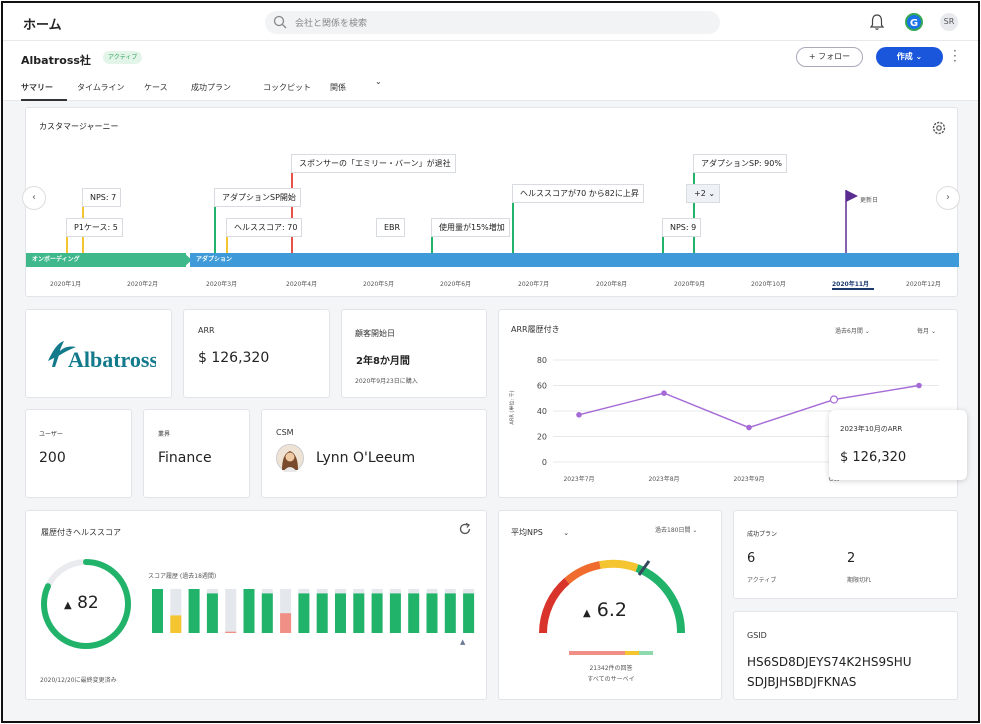  Describe the element at coordinates (852, 330) in the screenshot. I see `period-filter: 過去6月間 ⌄` at that location.